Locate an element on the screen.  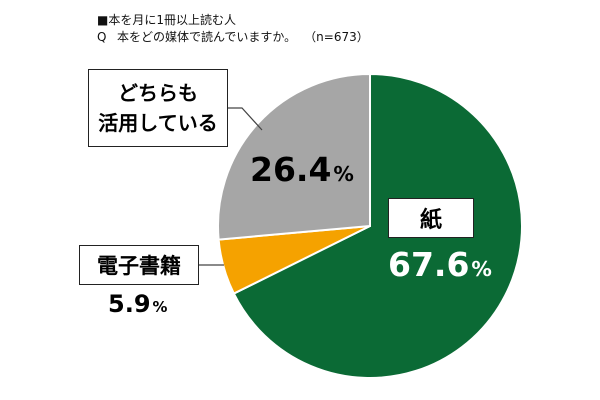
question-row: Q 本をどの媒体で読んでいますか。 （n=673） is located at coordinates (233, 37).